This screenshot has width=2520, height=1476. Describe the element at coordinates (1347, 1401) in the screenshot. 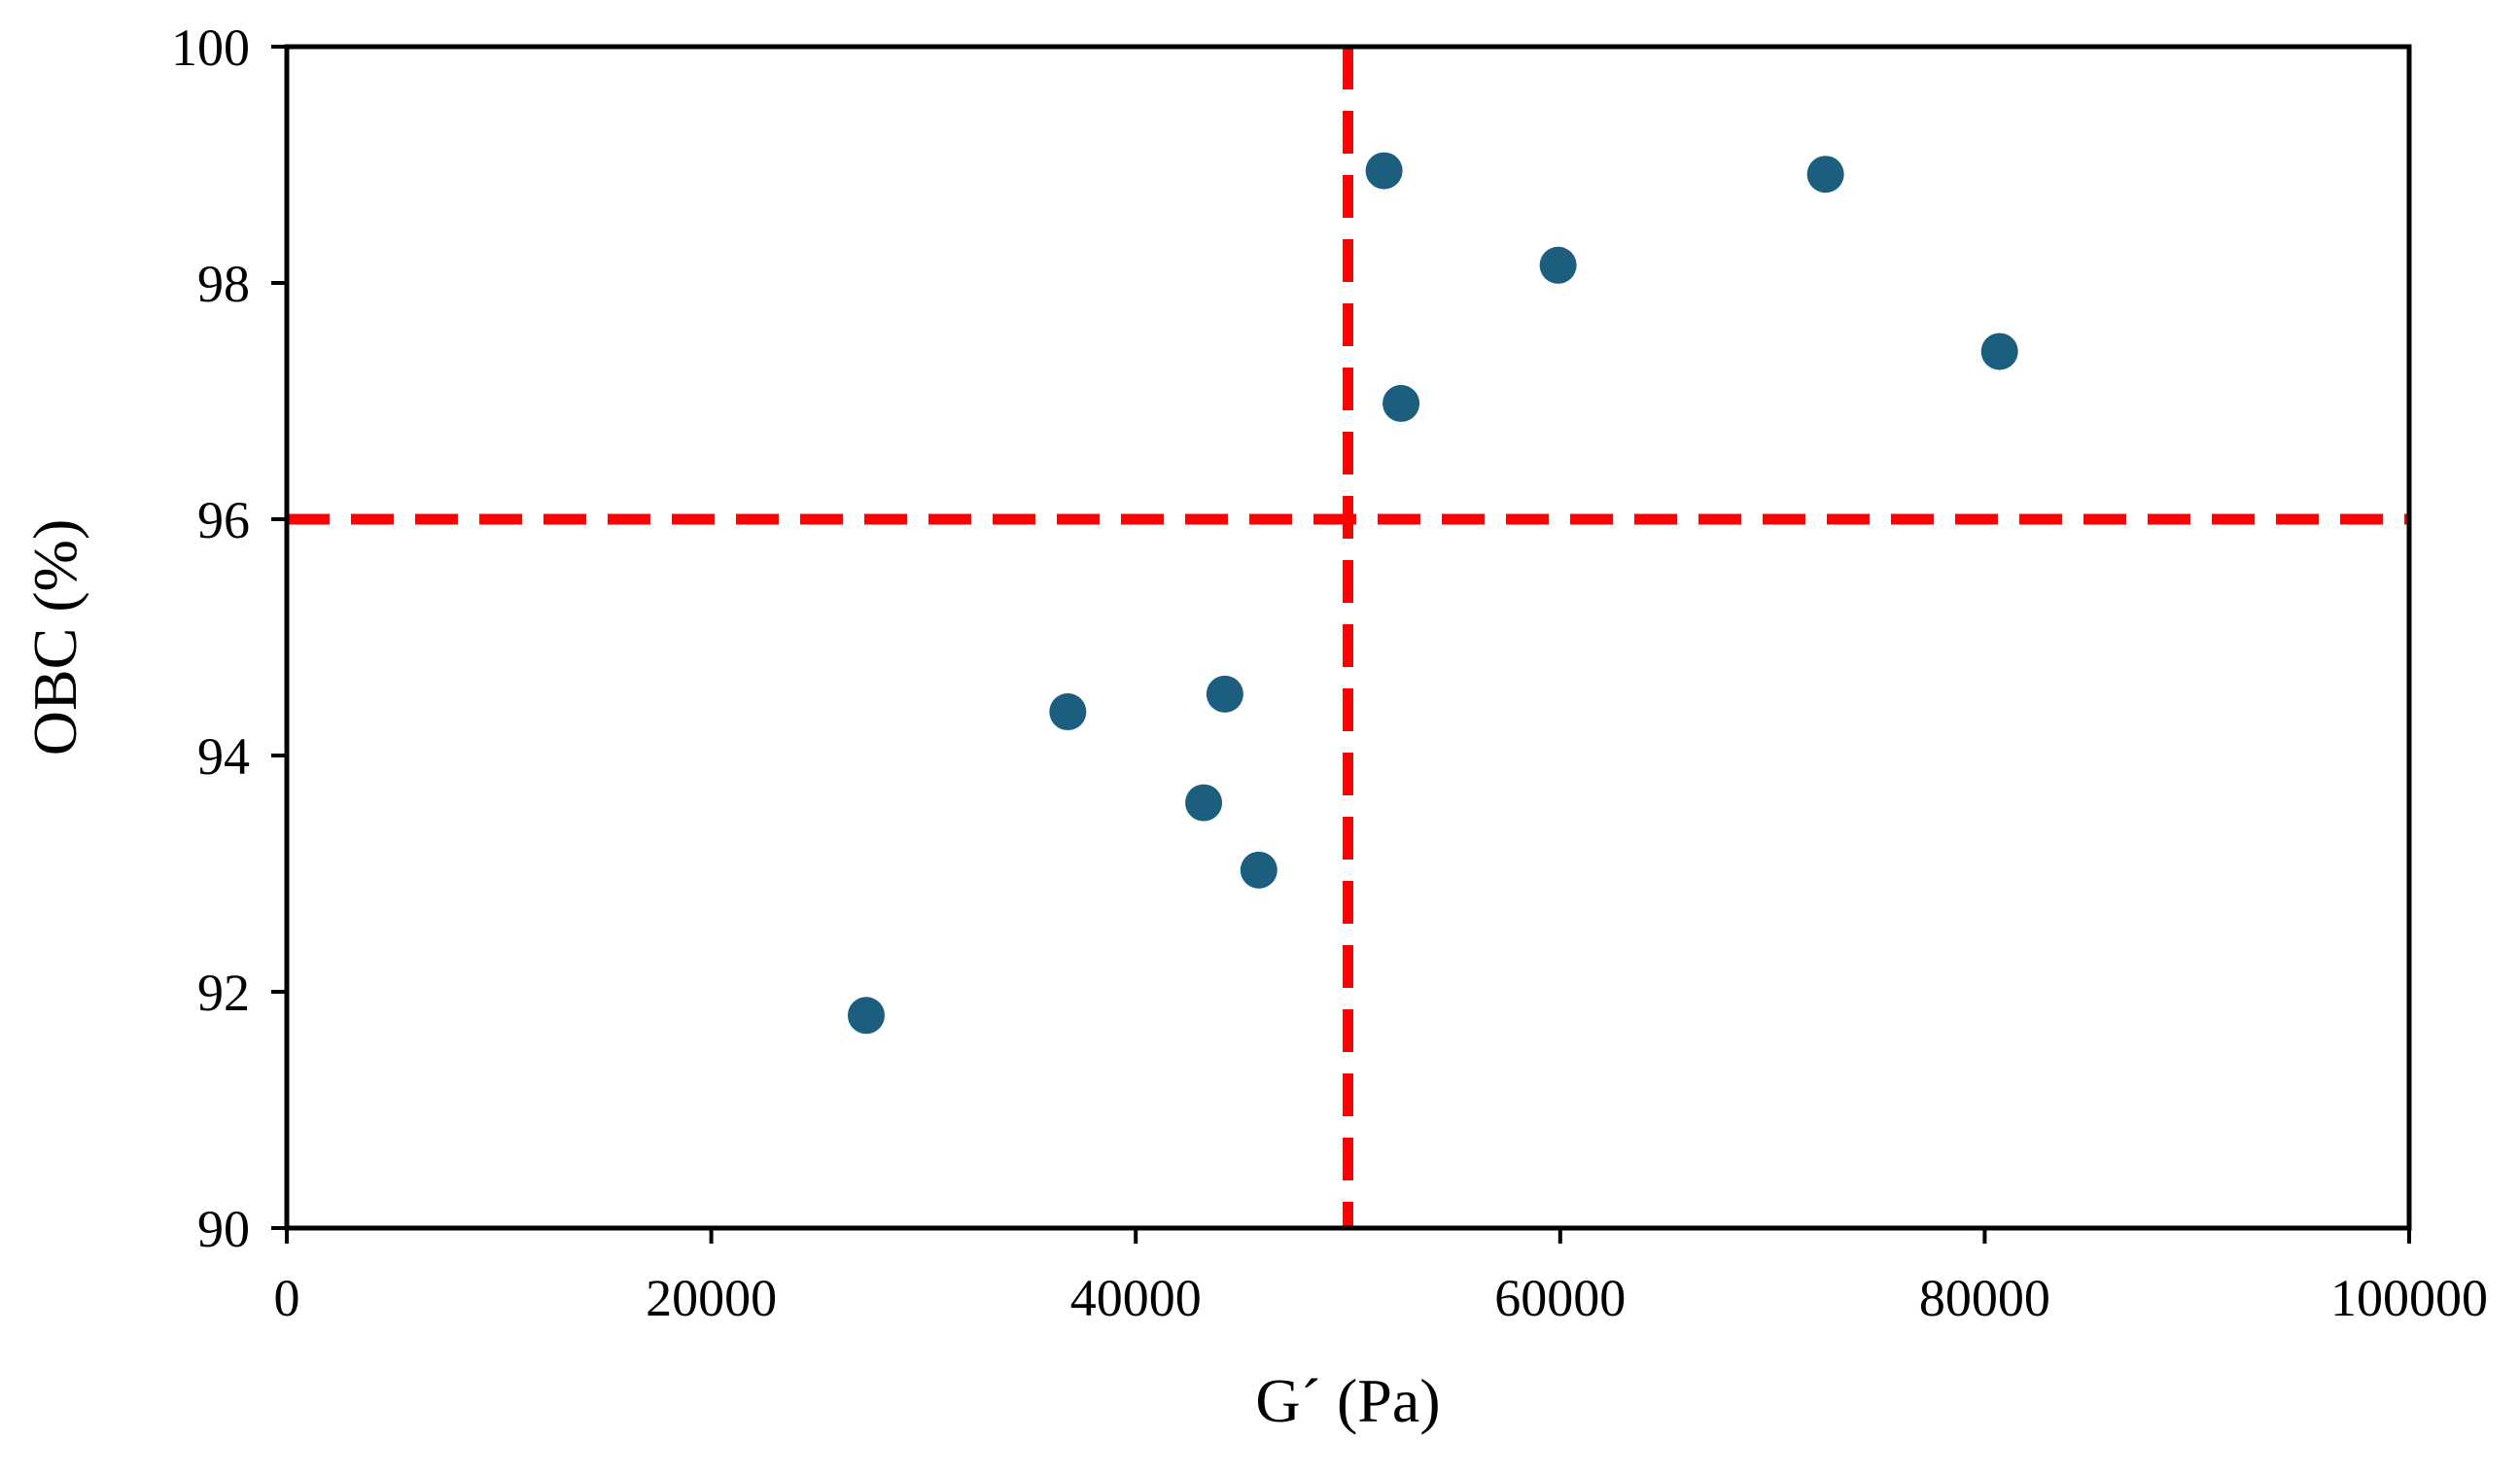

I see `x-axis-title: G´ (Pa)` at that location.